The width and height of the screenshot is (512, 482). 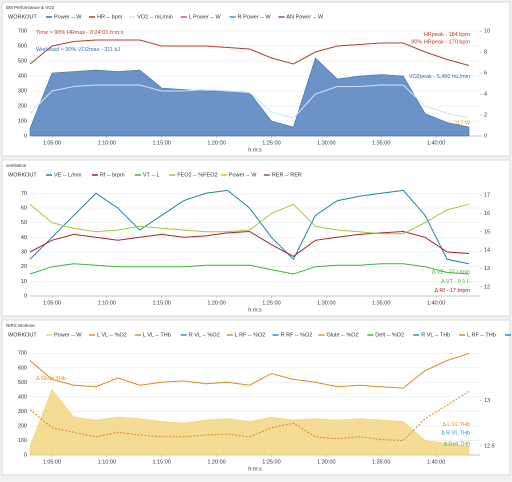 What do you see at coordinates (440, 42) in the screenshot?
I see `annotation: 90% HRpeak - 170 bpm` at bounding box center [440, 42].